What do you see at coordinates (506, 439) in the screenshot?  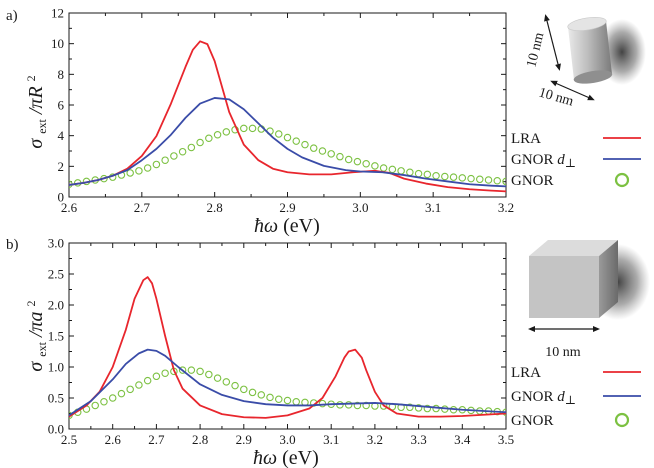 I see `panel-b-xtick-label: 3.5` at bounding box center [506, 439].